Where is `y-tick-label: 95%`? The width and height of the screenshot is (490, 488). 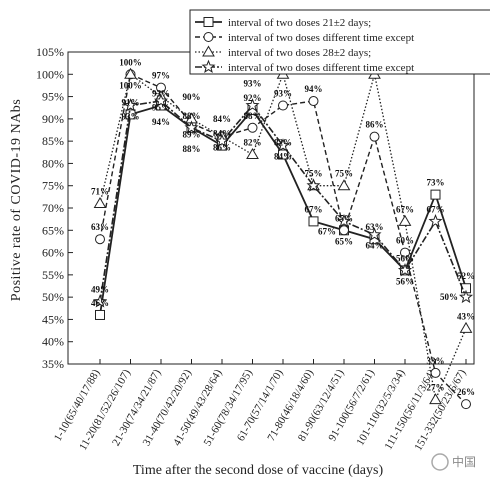
y-tick-label: 95% is located at coordinates (53, 97).